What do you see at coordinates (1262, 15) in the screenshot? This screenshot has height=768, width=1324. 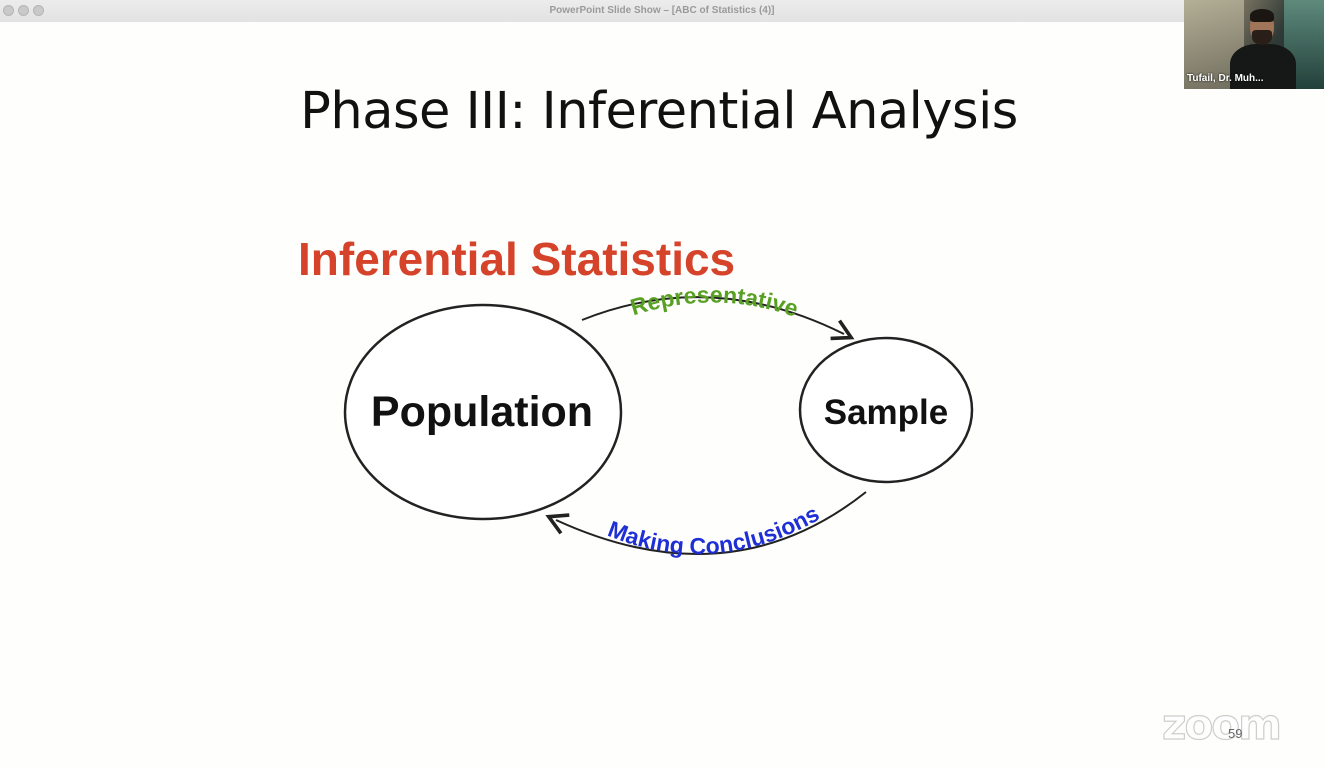 I see `participant-hair` at bounding box center [1262, 15].